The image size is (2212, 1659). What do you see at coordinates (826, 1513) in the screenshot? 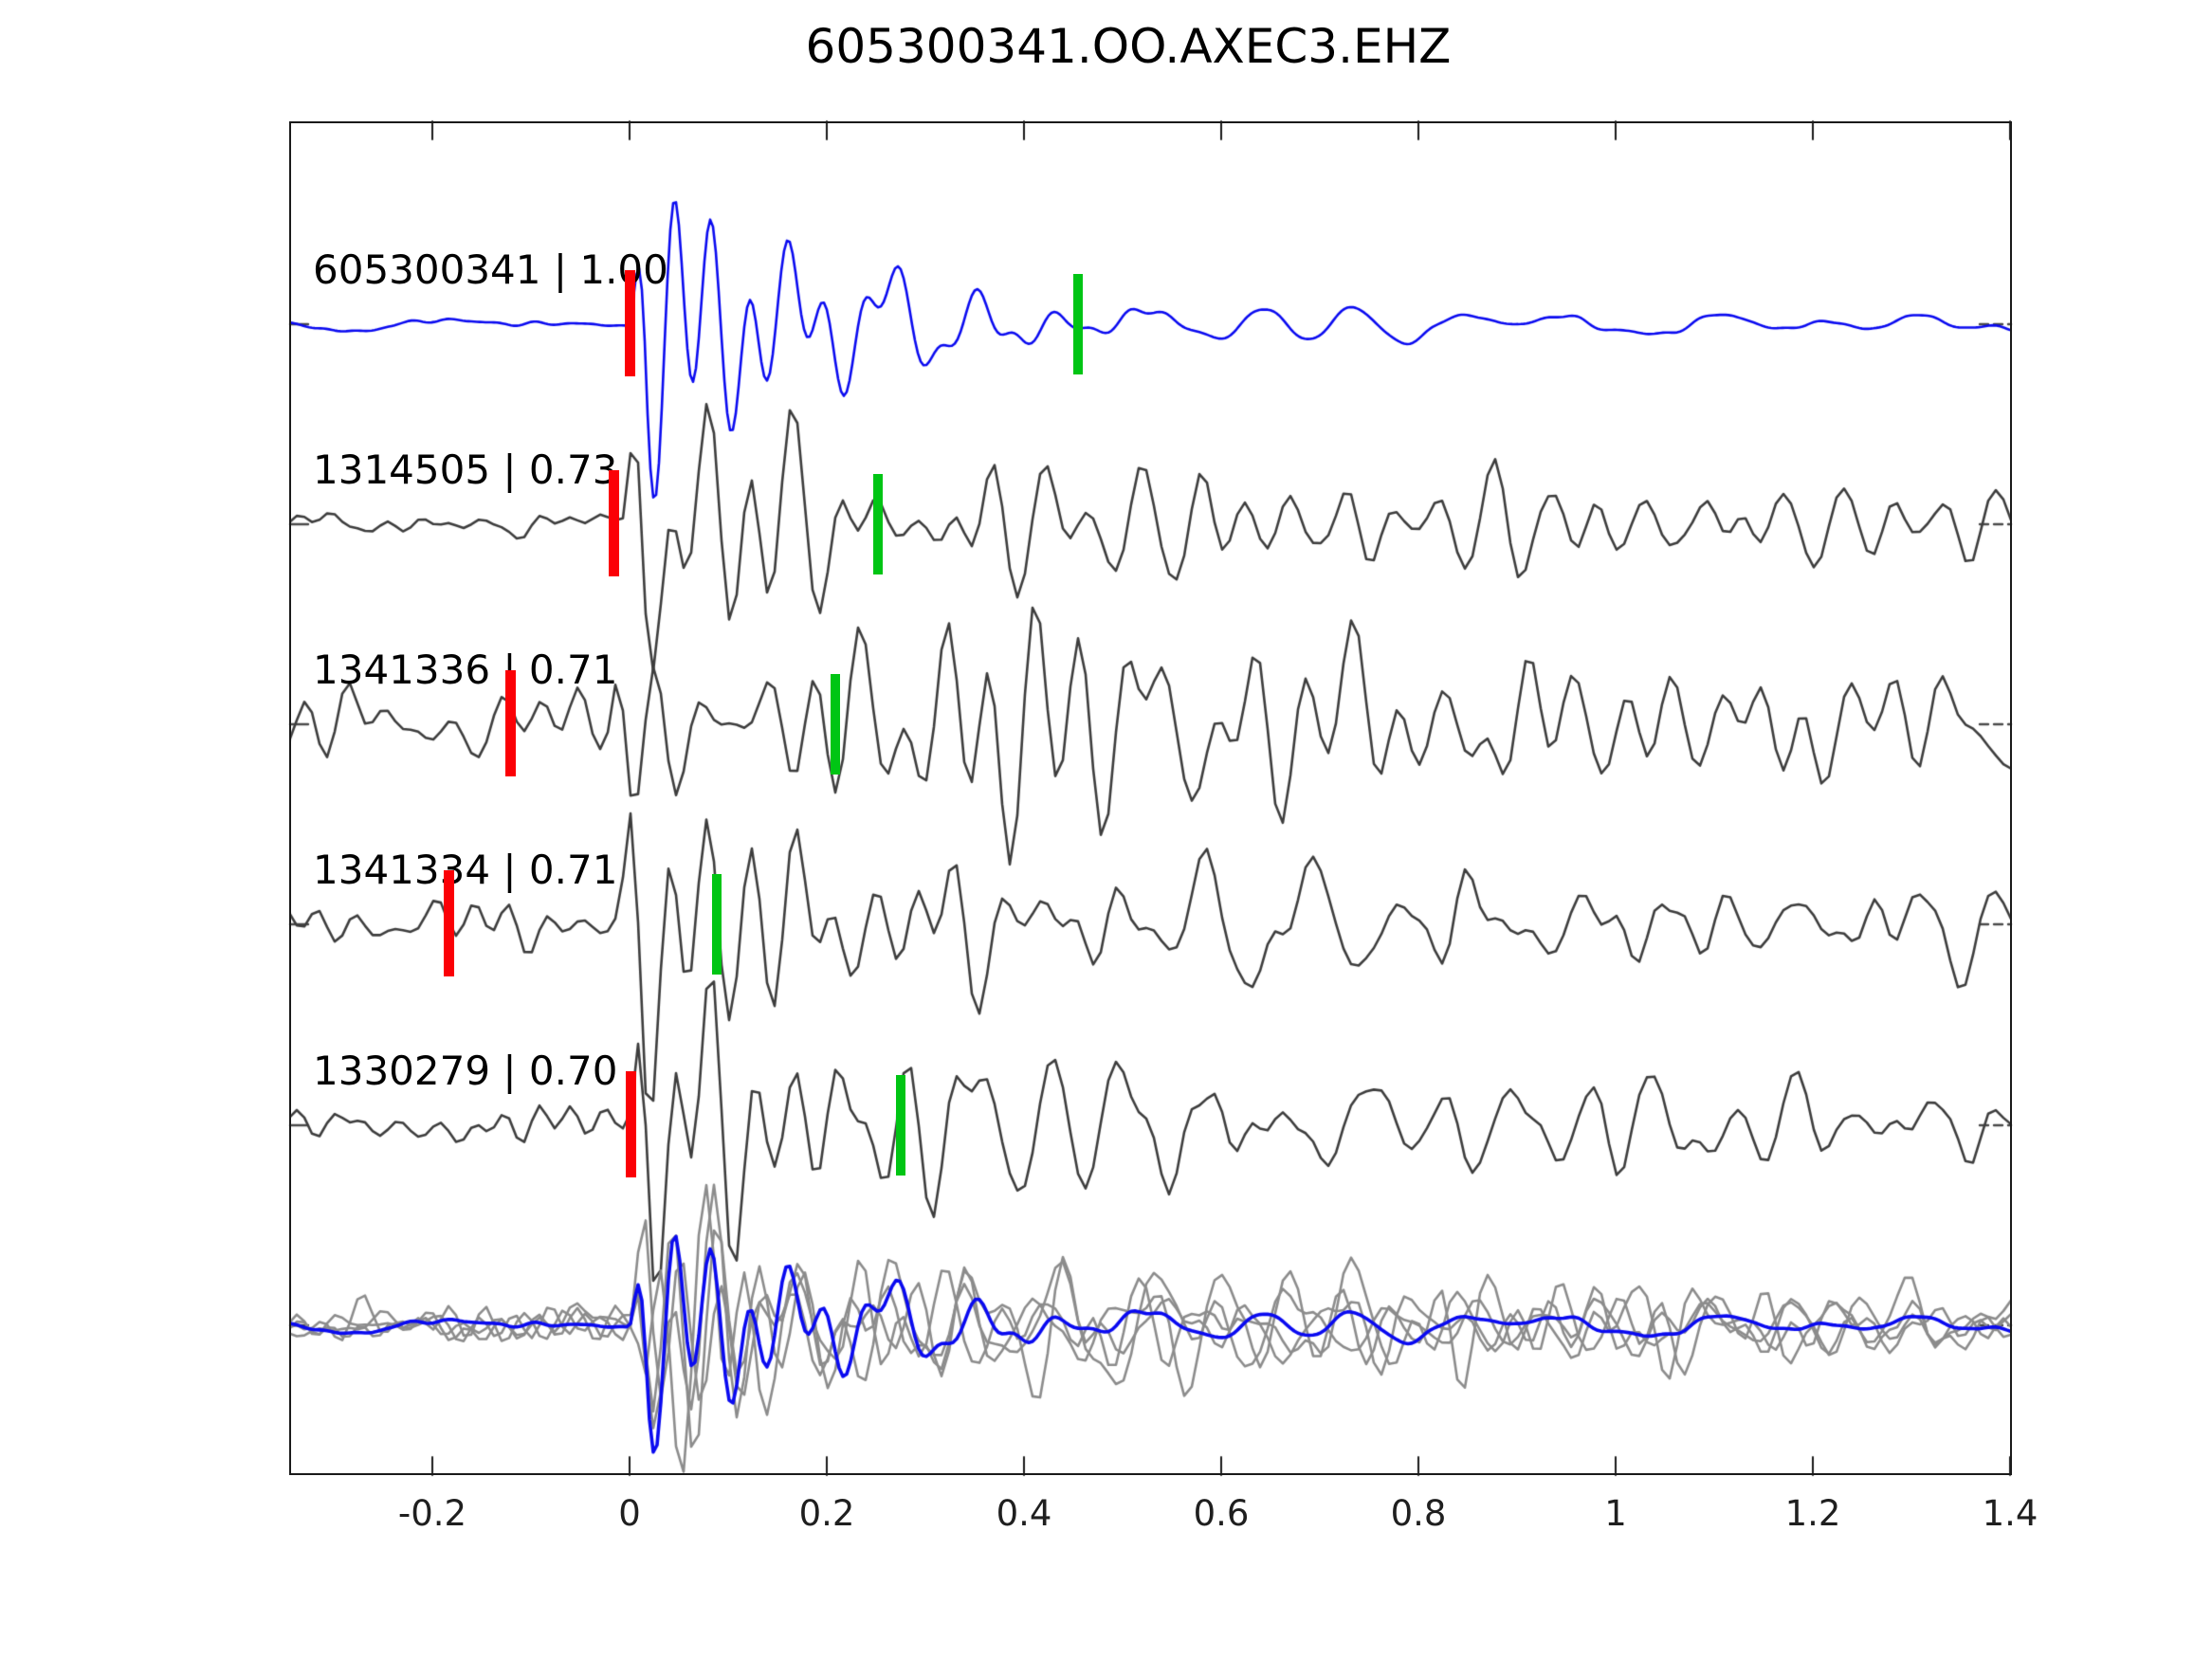
I see `x-tick-label: 0.2` at bounding box center [826, 1513].